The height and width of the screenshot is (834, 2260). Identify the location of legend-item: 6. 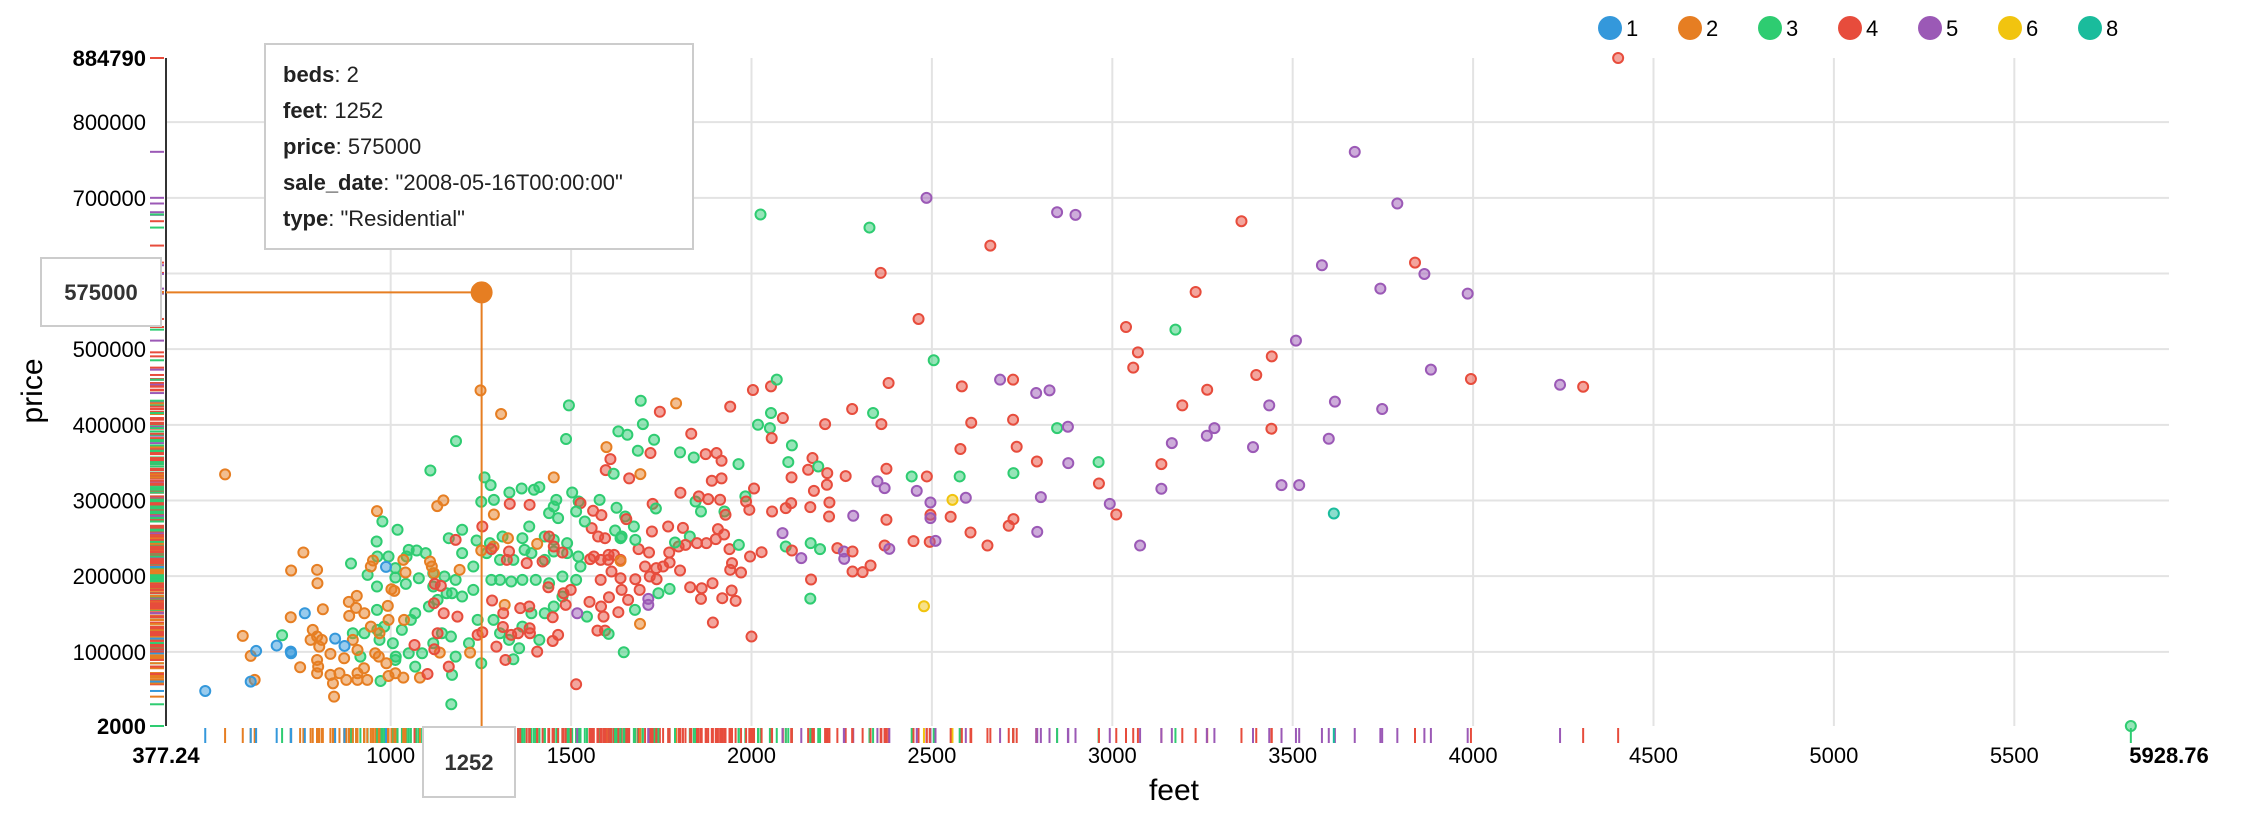
(2018, 28).